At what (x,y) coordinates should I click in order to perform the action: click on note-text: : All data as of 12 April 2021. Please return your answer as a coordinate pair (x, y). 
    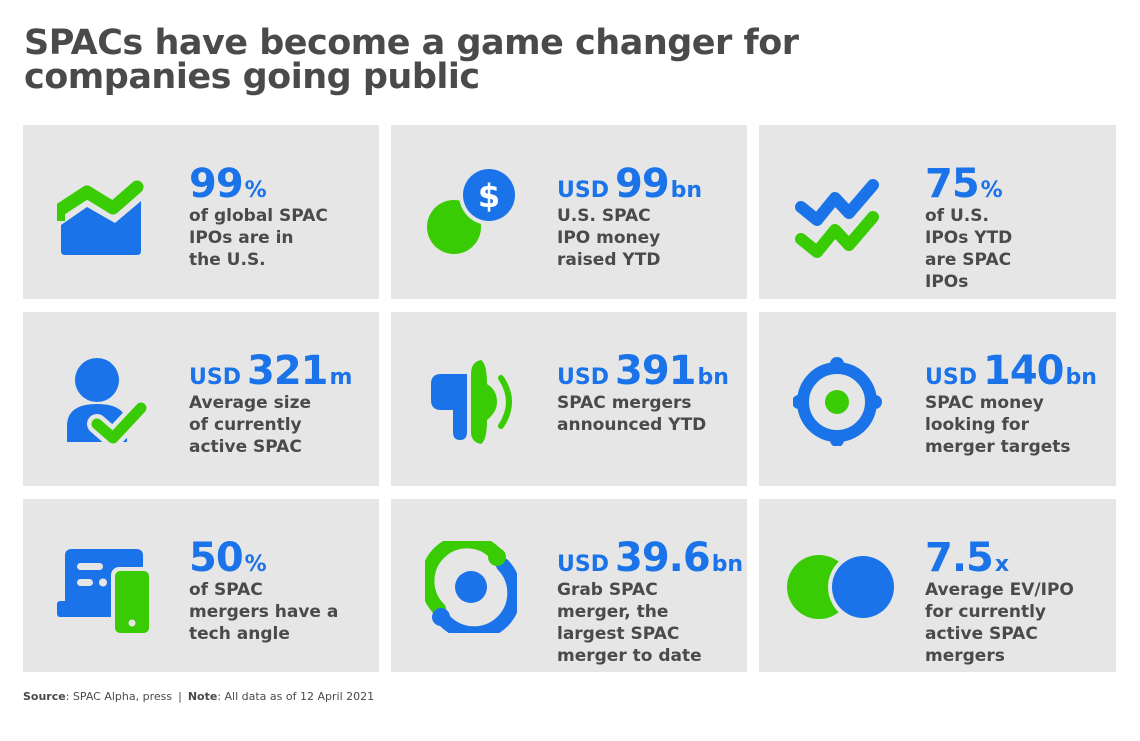
    Looking at the image, I should click on (296, 696).